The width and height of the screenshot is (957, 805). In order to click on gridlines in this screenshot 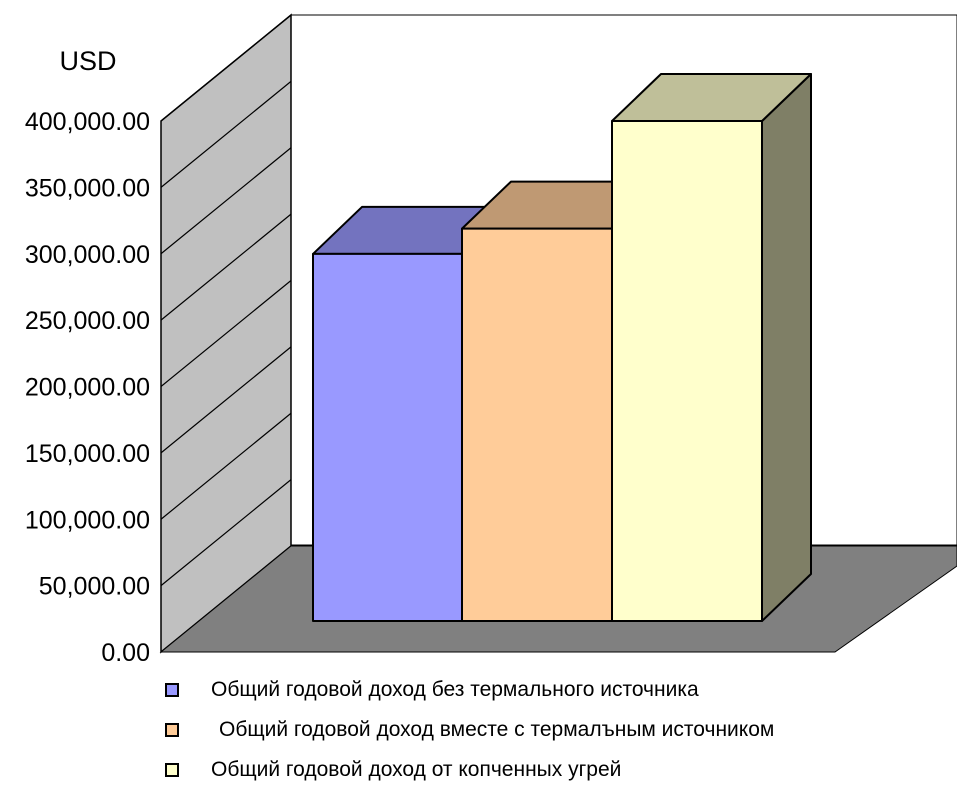, I will do `click(226, 300)`.